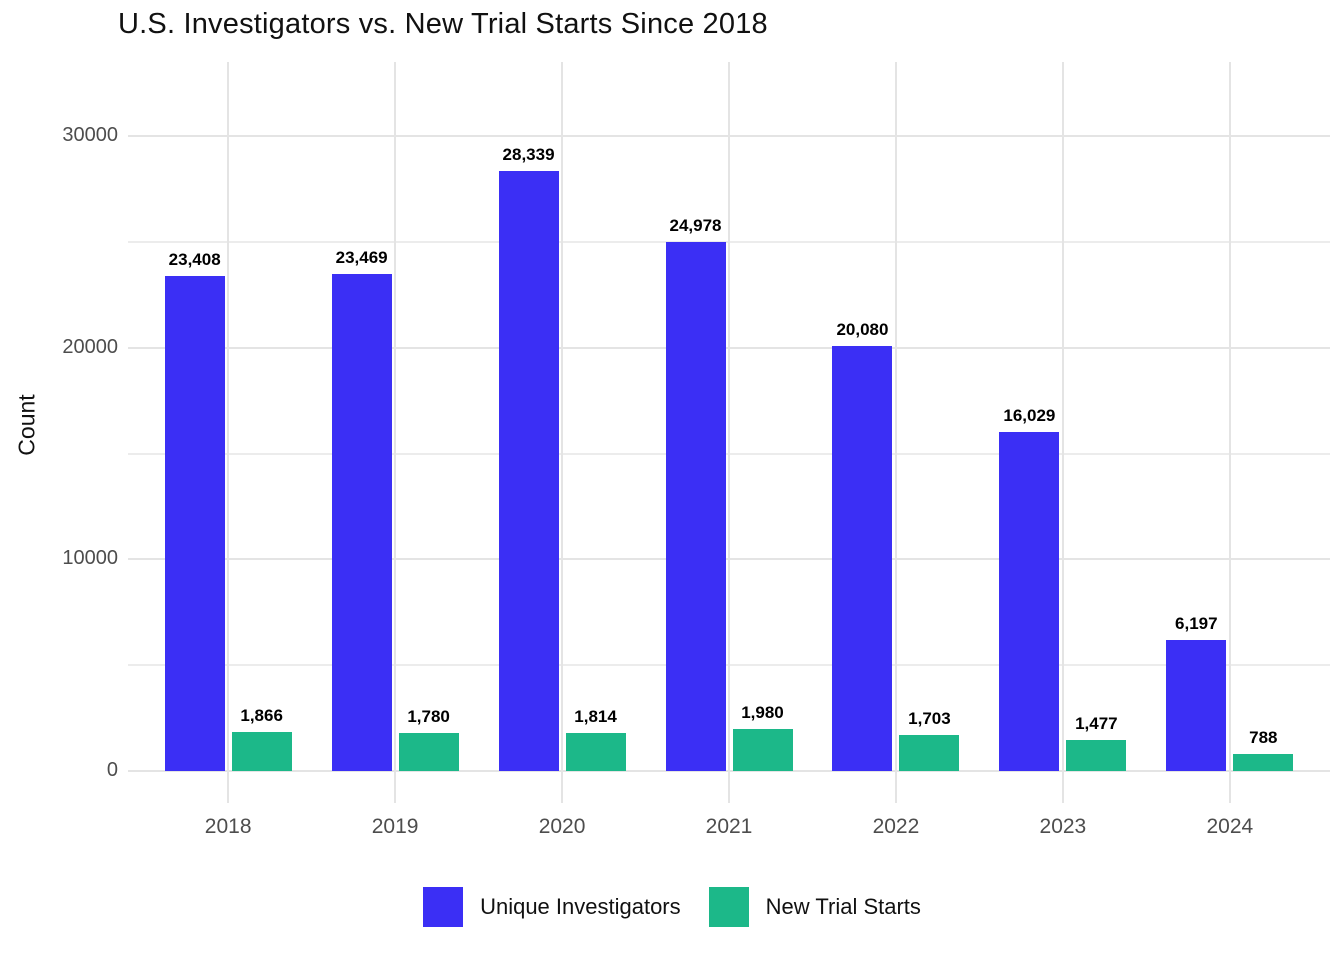 This screenshot has height=960, width=1344. What do you see at coordinates (762, 713) in the screenshot?
I see `bar-value-label: 1,980` at bounding box center [762, 713].